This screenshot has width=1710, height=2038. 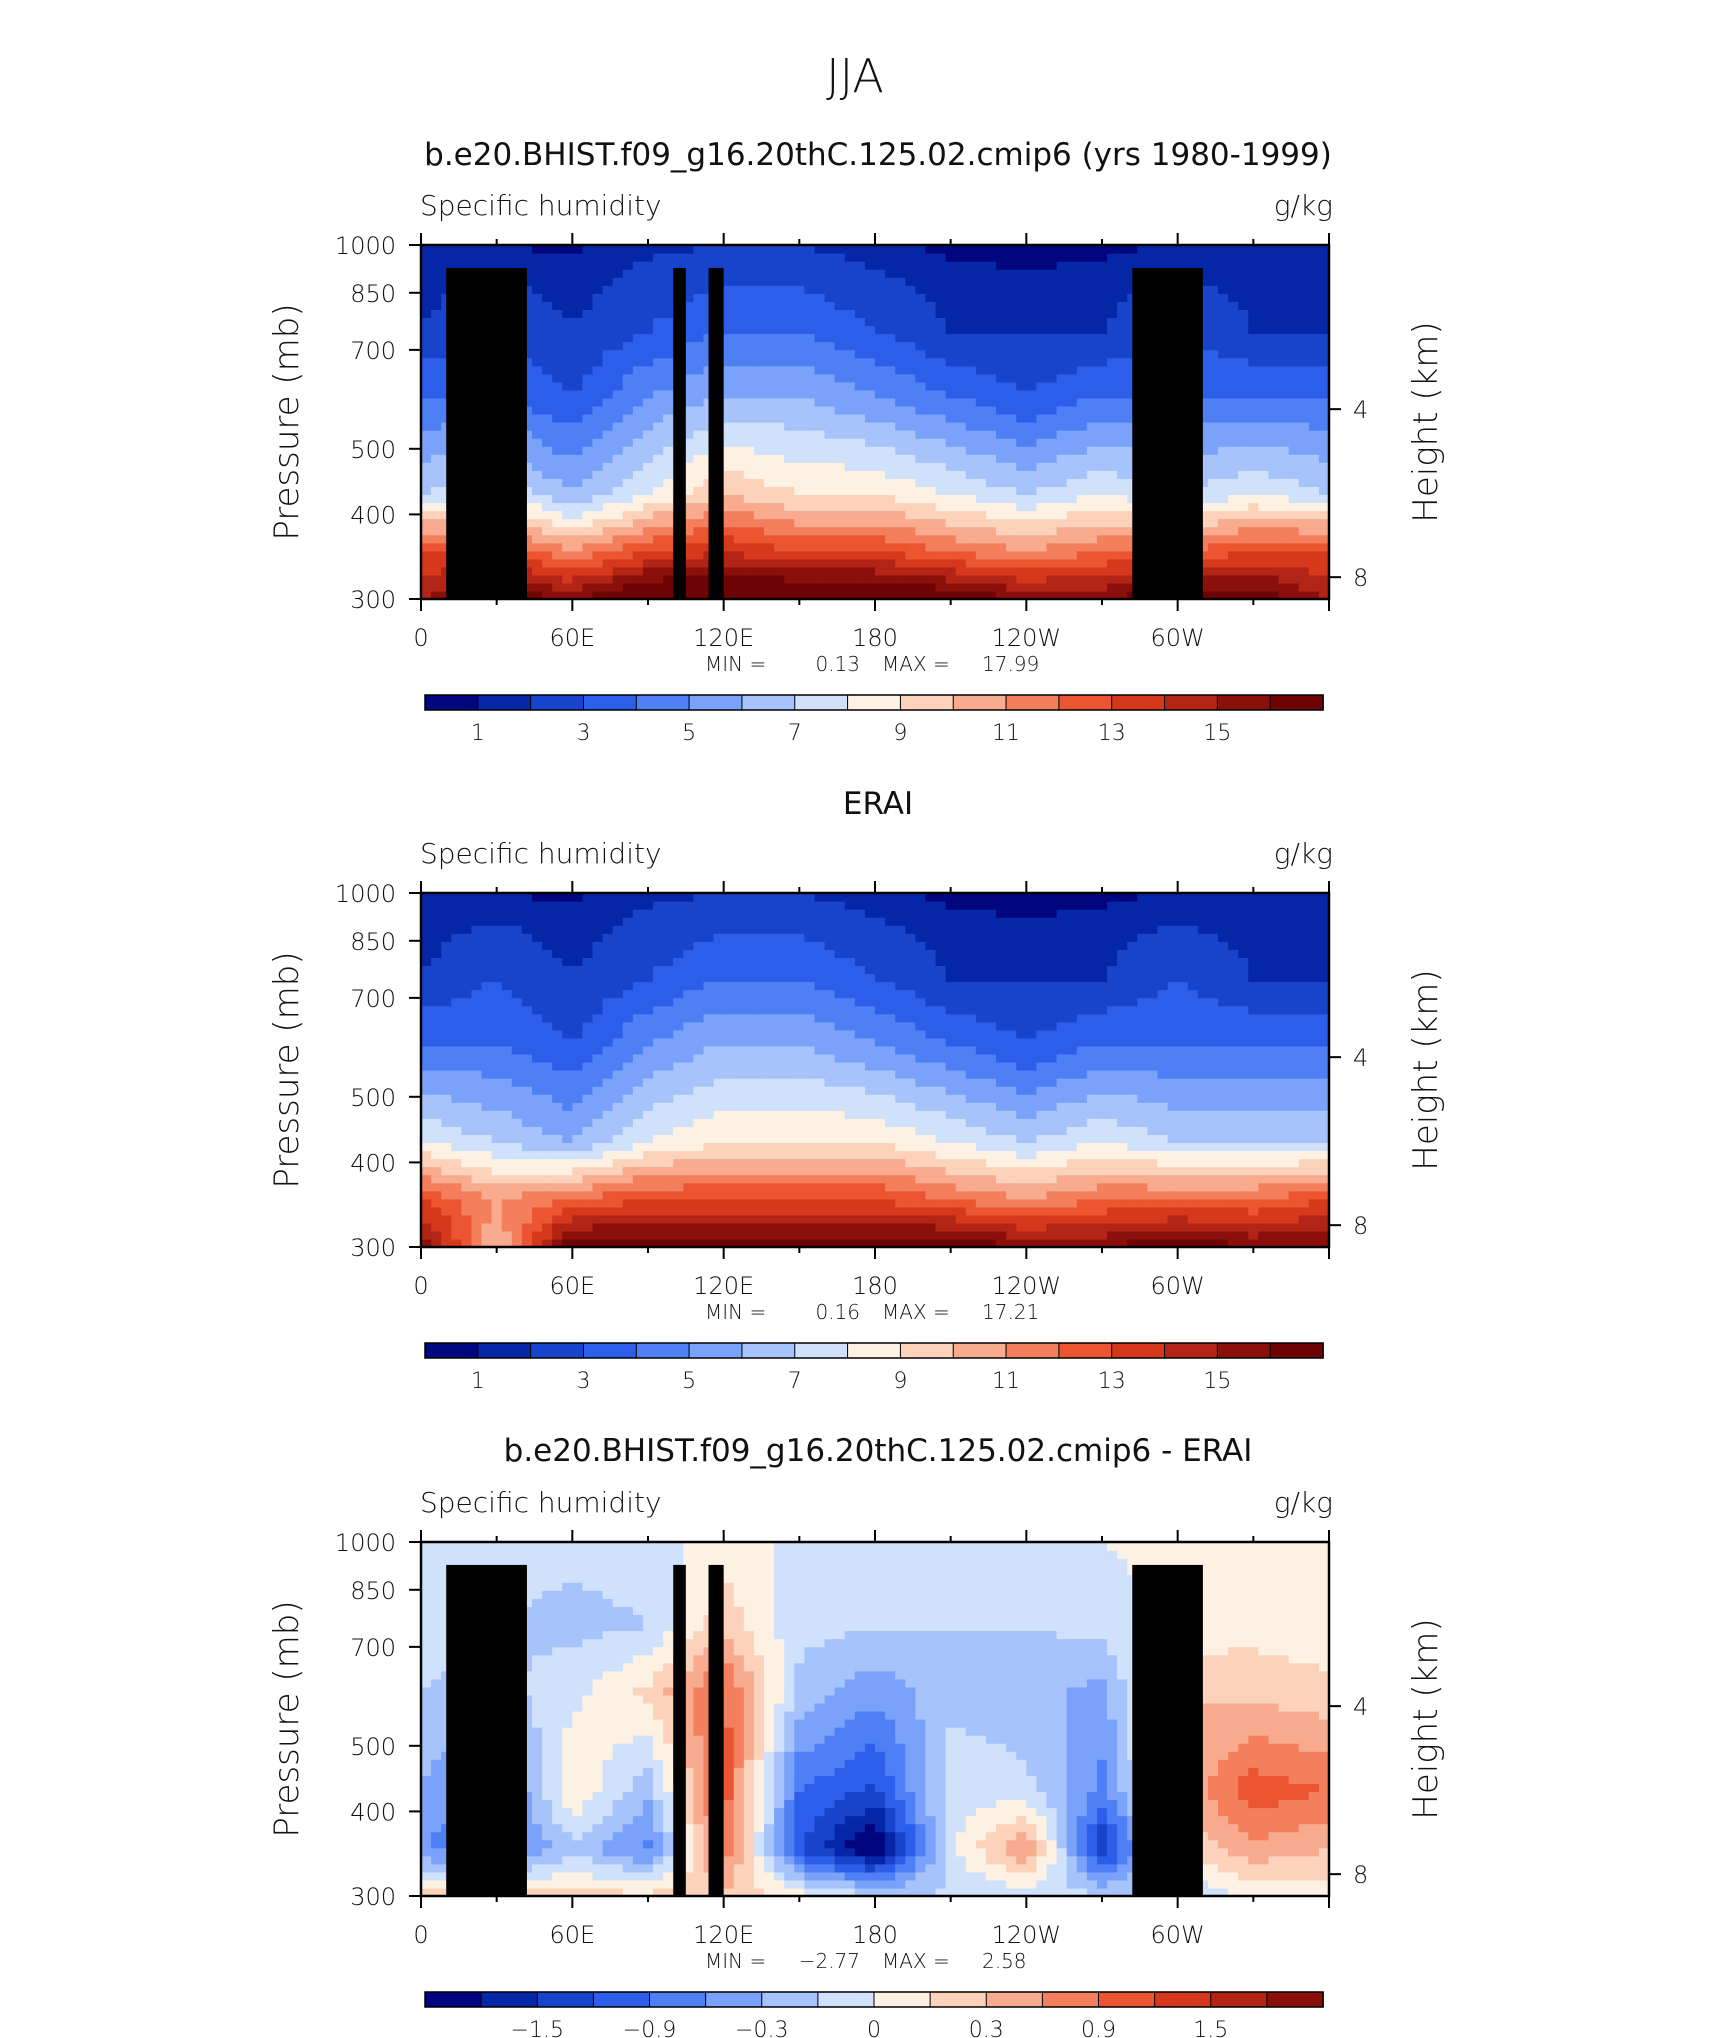 I want to click on contour-field, so click(x=875, y=1070).